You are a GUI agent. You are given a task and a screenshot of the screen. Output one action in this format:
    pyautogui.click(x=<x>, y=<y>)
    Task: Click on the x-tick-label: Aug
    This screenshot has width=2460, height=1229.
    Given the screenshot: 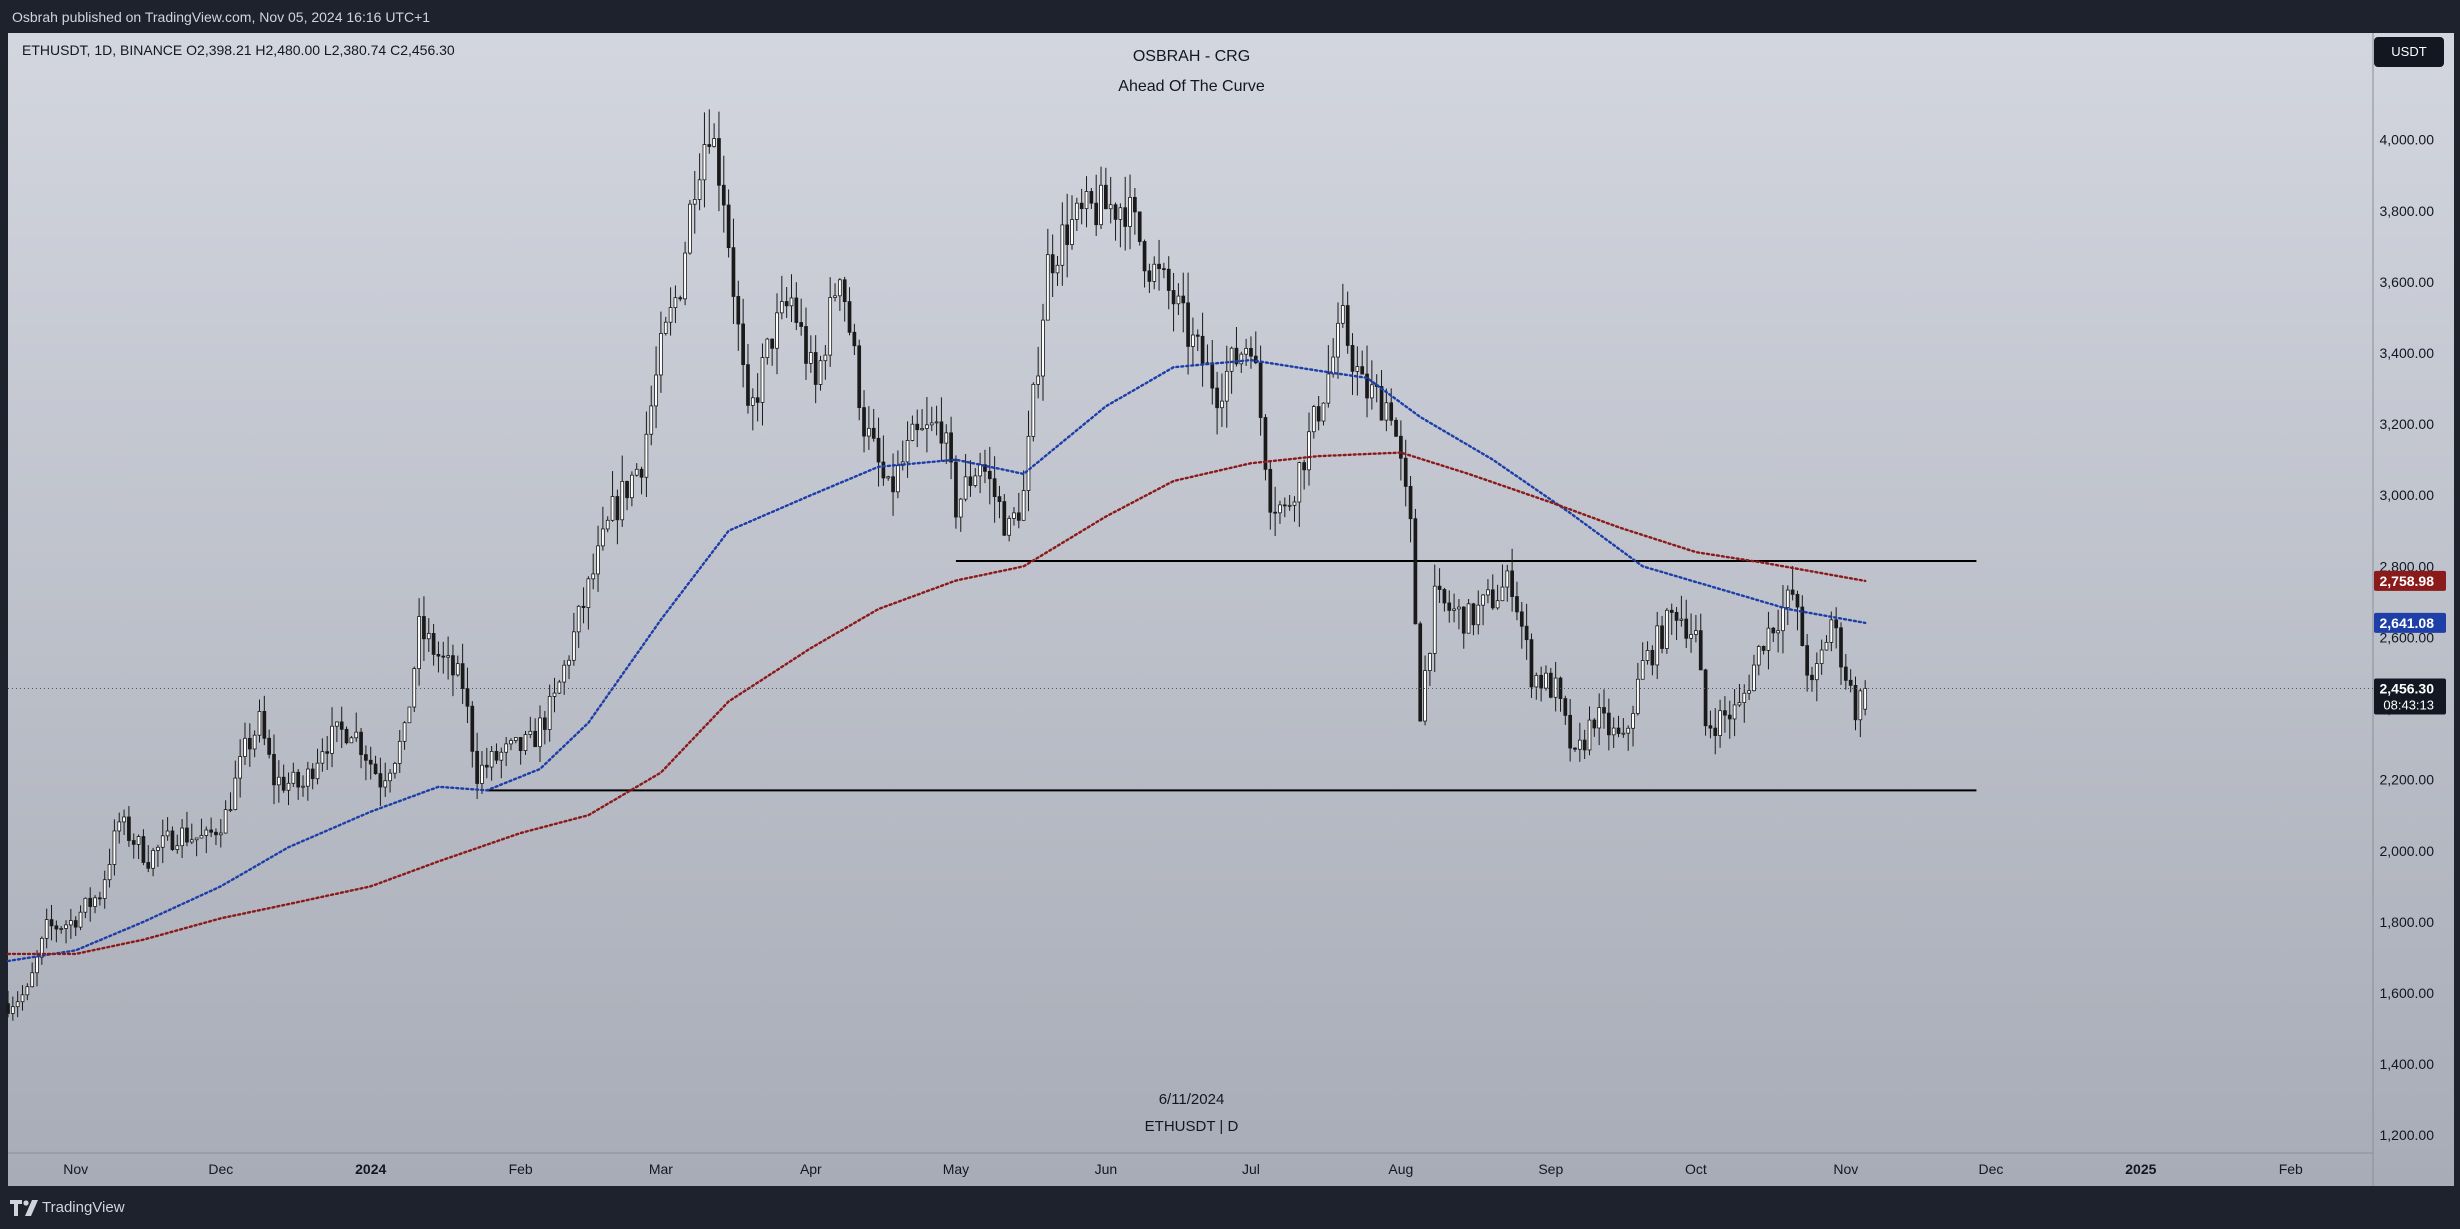 What is the action you would take?
    pyautogui.click(x=1400, y=1169)
    